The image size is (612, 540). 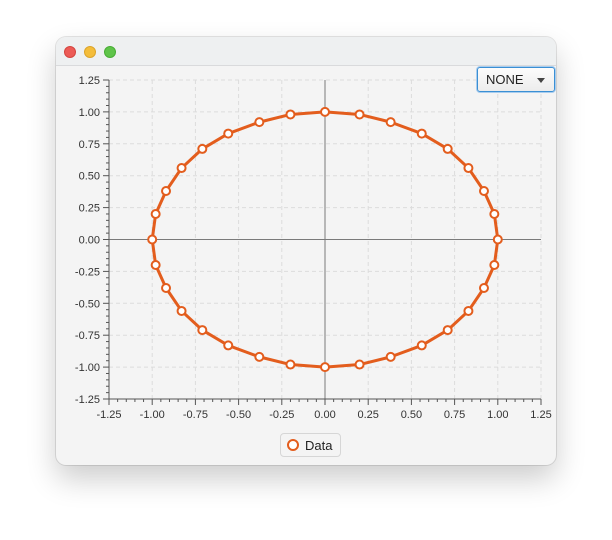 I want to click on y-tick-label: 0.00, so click(x=89, y=241).